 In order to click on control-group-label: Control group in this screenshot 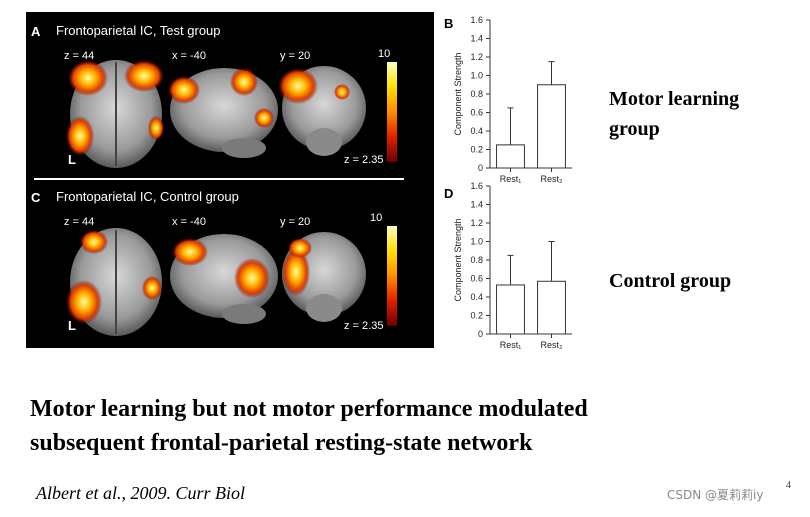, I will do `click(670, 281)`.